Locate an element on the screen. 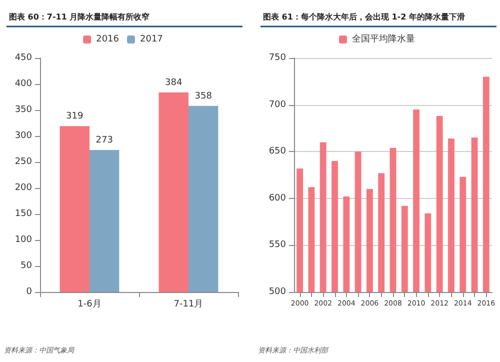 The width and height of the screenshot is (500, 362). y-tick-label: 100 is located at coordinates (23, 240).